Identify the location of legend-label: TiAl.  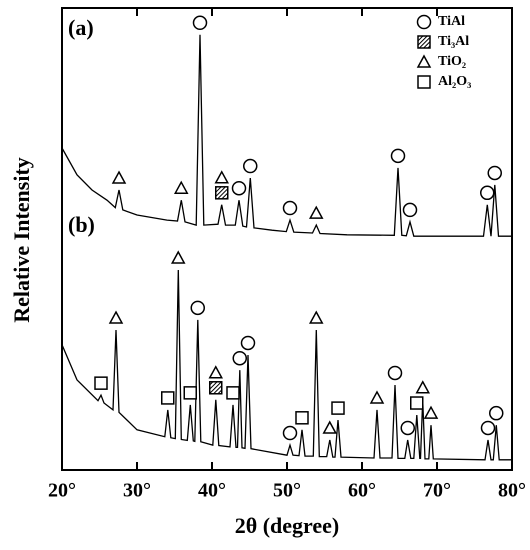
(451, 21).